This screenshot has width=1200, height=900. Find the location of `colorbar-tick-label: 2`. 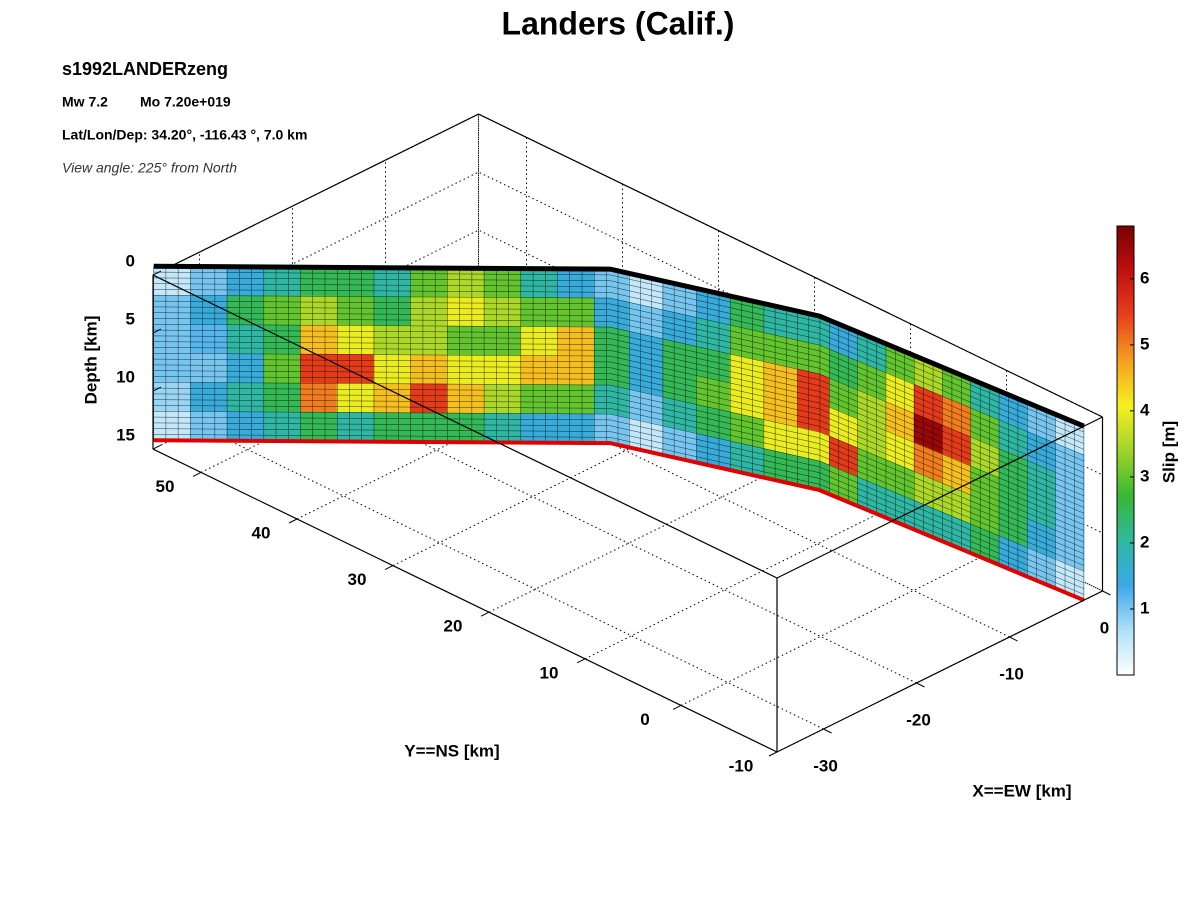

colorbar-tick-label: 2 is located at coordinates (1144, 541).